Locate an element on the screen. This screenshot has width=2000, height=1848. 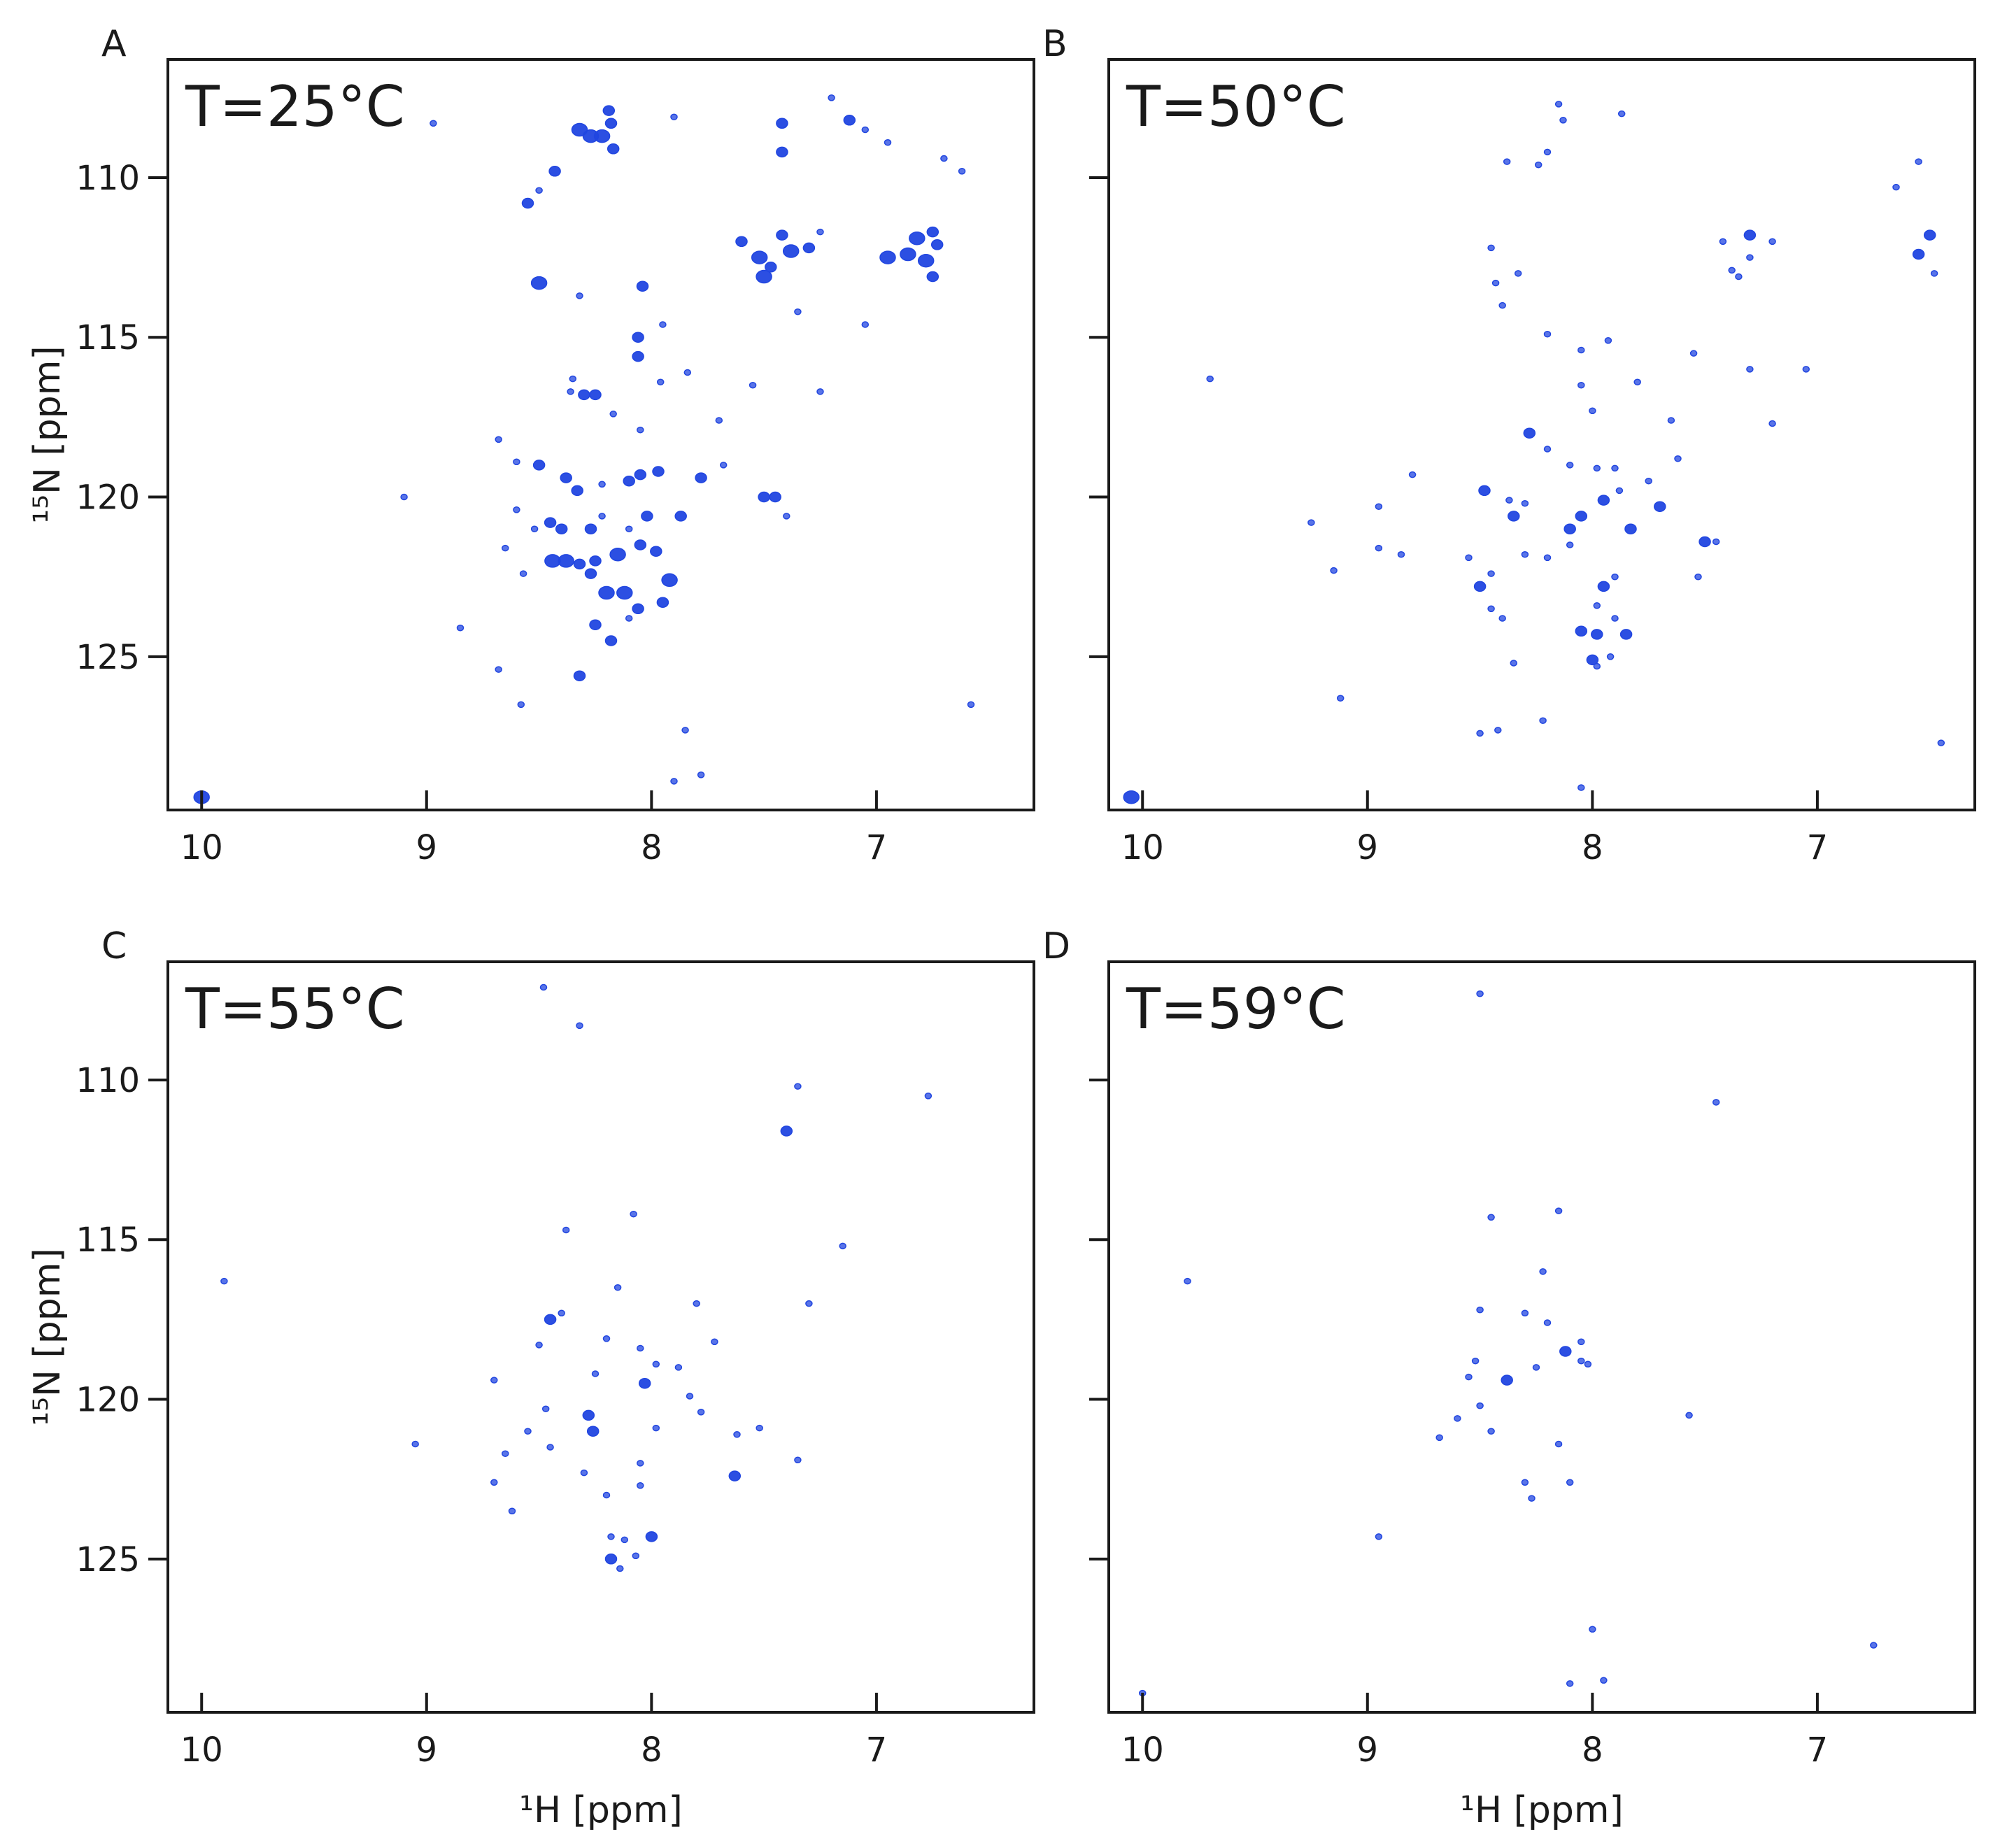
y-tick-label: 115 is located at coordinates (108, 1240).